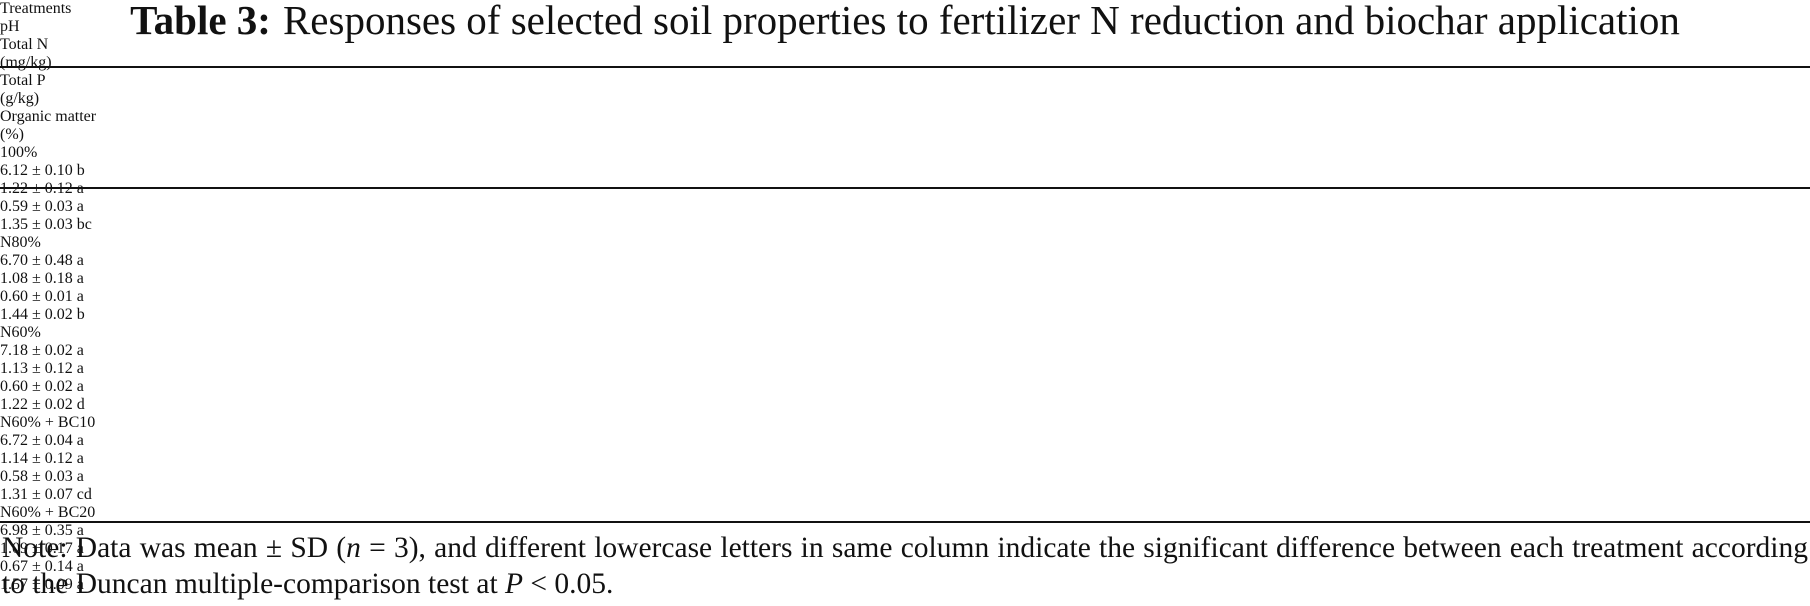 The width and height of the screenshot is (1810, 606). I want to click on table-cell: N60% + BC10, so click(48, 422).